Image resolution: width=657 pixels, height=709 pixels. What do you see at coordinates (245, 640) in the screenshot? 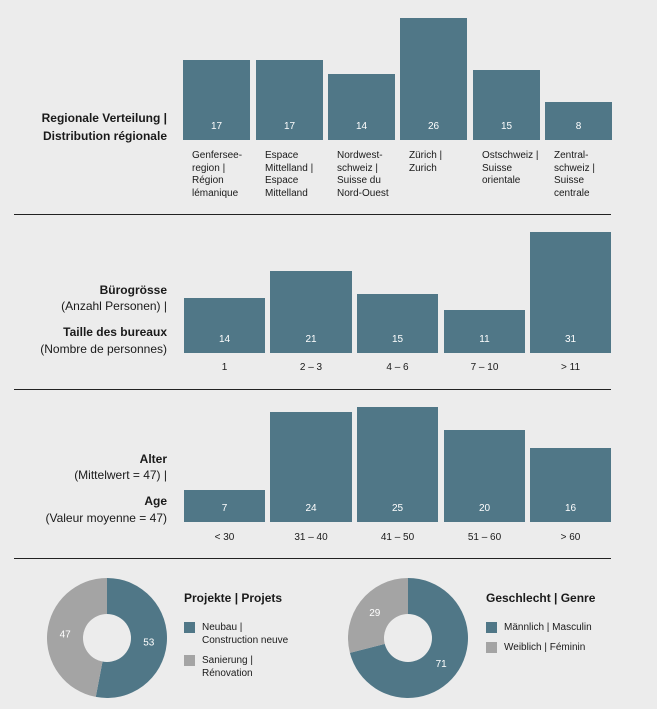
I see `legend-label-line: Construction neuve` at bounding box center [245, 640].